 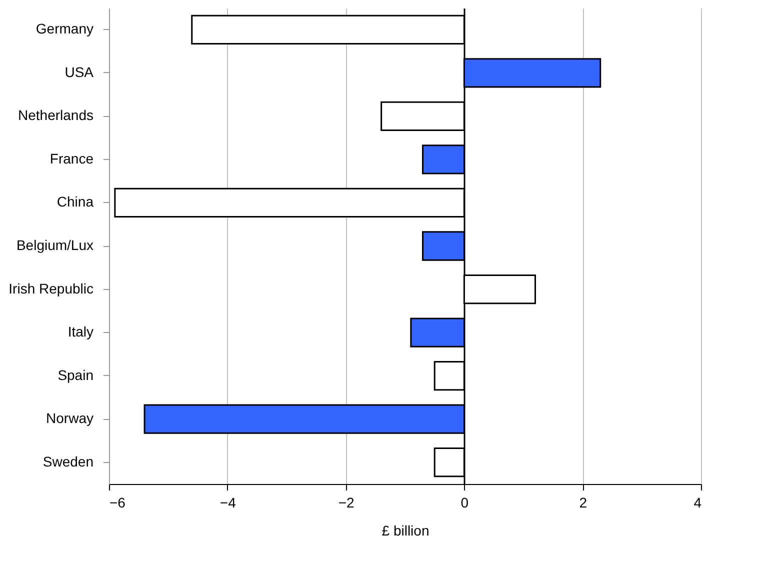 I want to click on y-tick-label: Belgium/Lux, so click(x=55, y=245).